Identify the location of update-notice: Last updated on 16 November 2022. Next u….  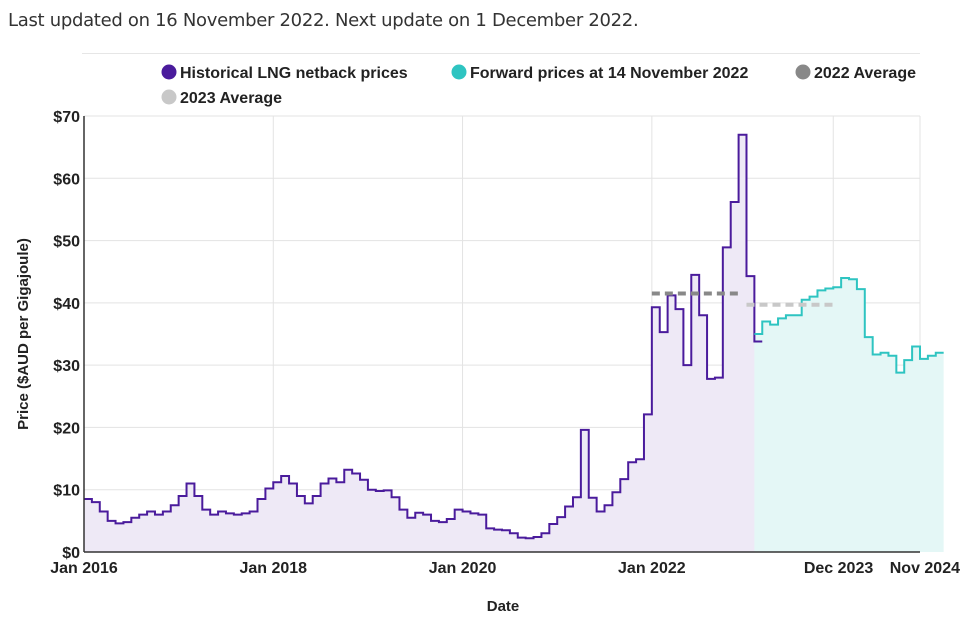
(323, 20).